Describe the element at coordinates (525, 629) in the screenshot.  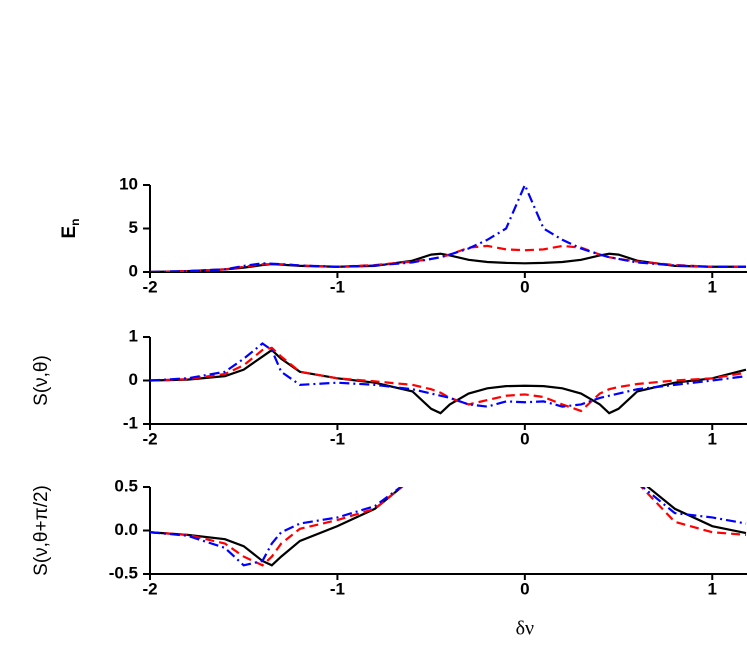
I see `x-axis-label: δν` at that location.